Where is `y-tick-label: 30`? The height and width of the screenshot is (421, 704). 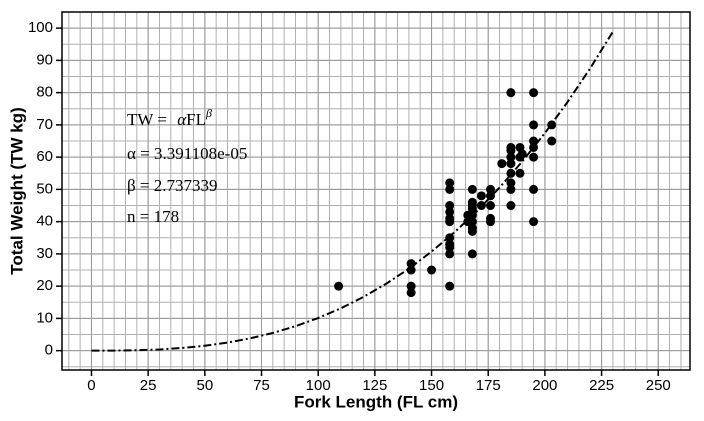
y-tick-label: 30 is located at coordinates (44, 253).